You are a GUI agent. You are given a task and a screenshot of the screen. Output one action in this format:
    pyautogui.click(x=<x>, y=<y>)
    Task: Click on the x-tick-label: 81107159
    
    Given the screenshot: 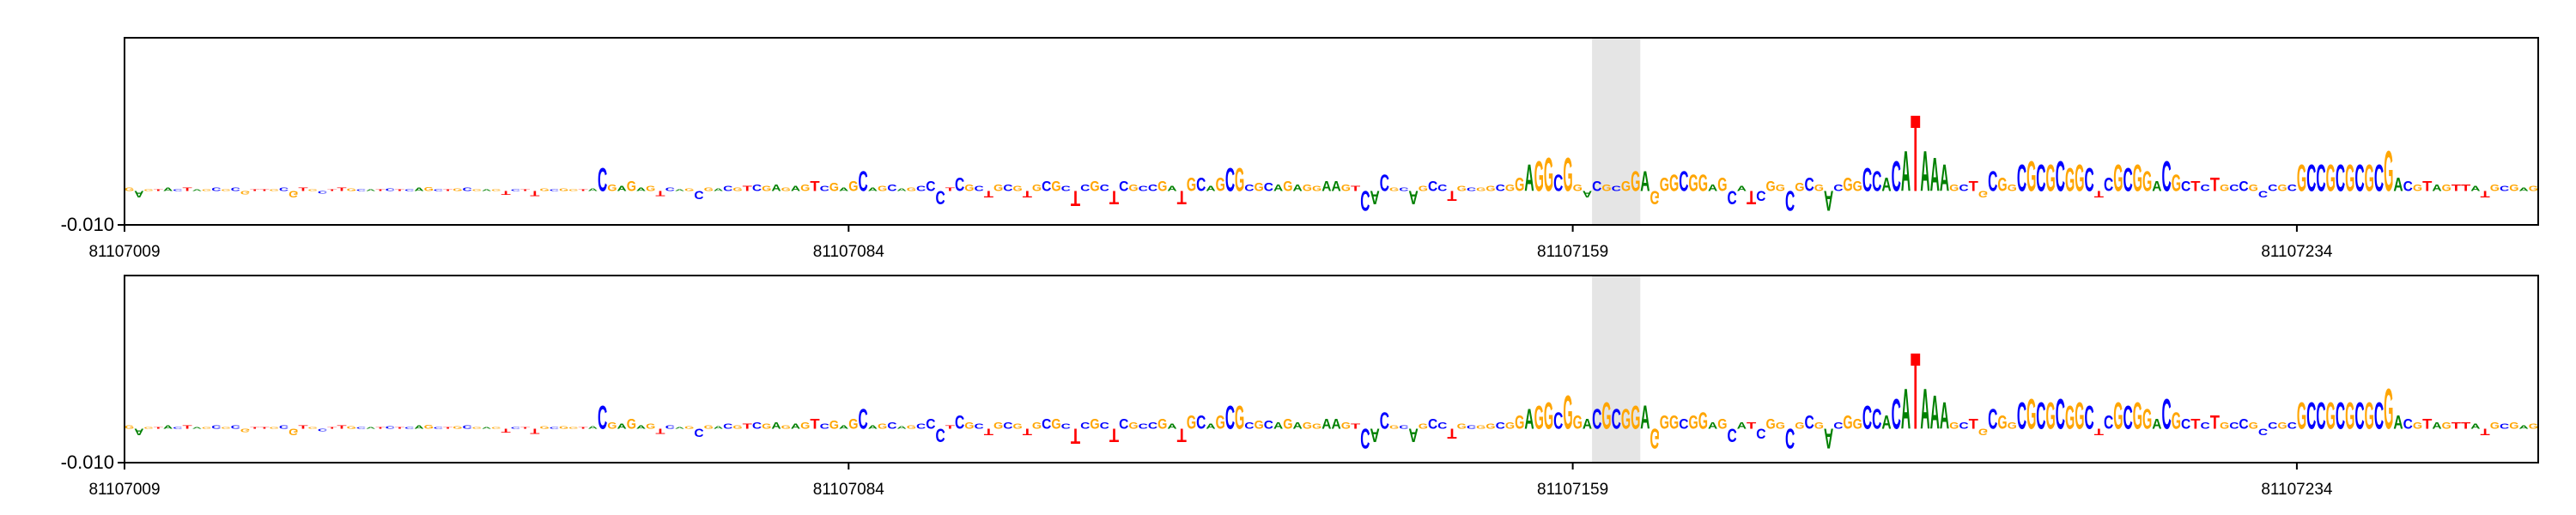 What is the action you would take?
    pyautogui.click(x=1572, y=490)
    